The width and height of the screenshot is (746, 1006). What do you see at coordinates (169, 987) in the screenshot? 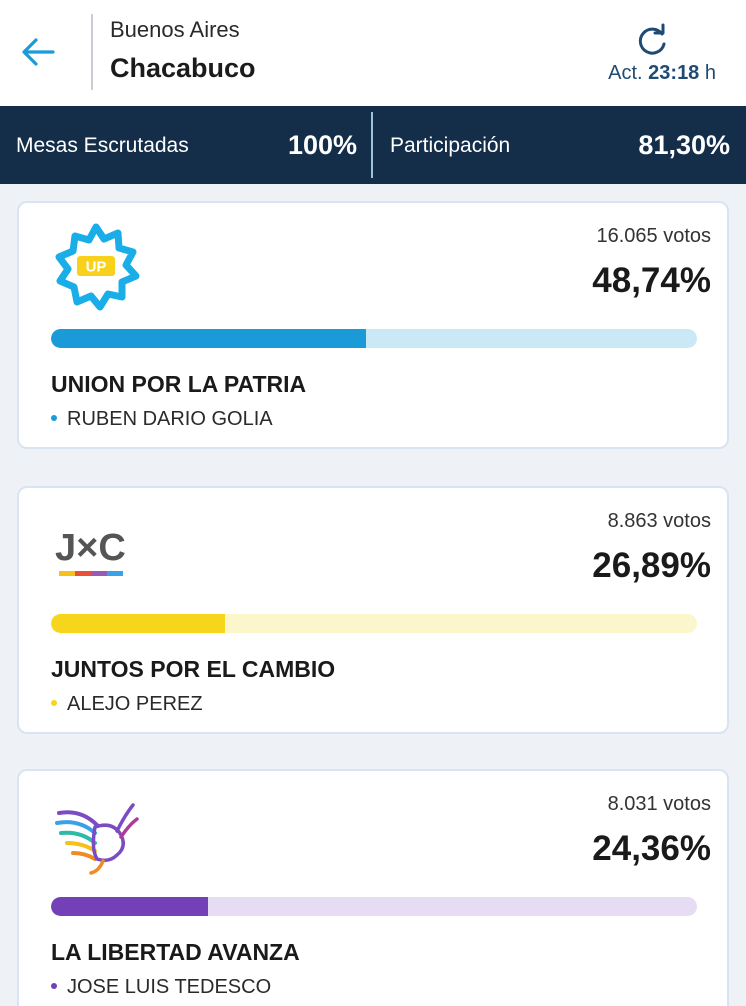
I see `candidate-label: JOSE LUIS TEDESCO` at bounding box center [169, 987].